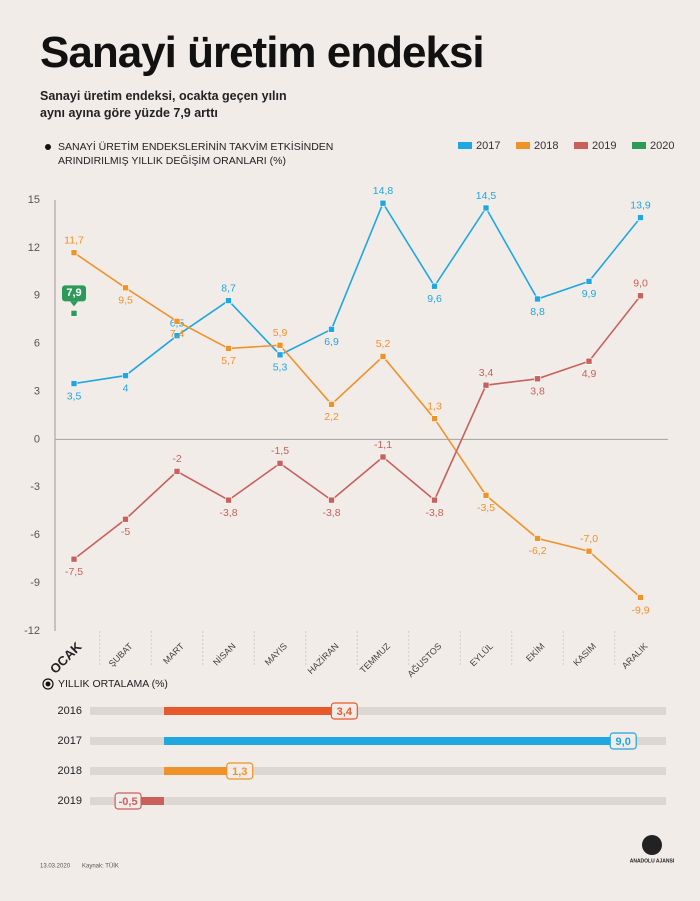 The width and height of the screenshot is (700, 901). Describe the element at coordinates (652, 845) in the screenshot. I see `logo-mark` at that location.